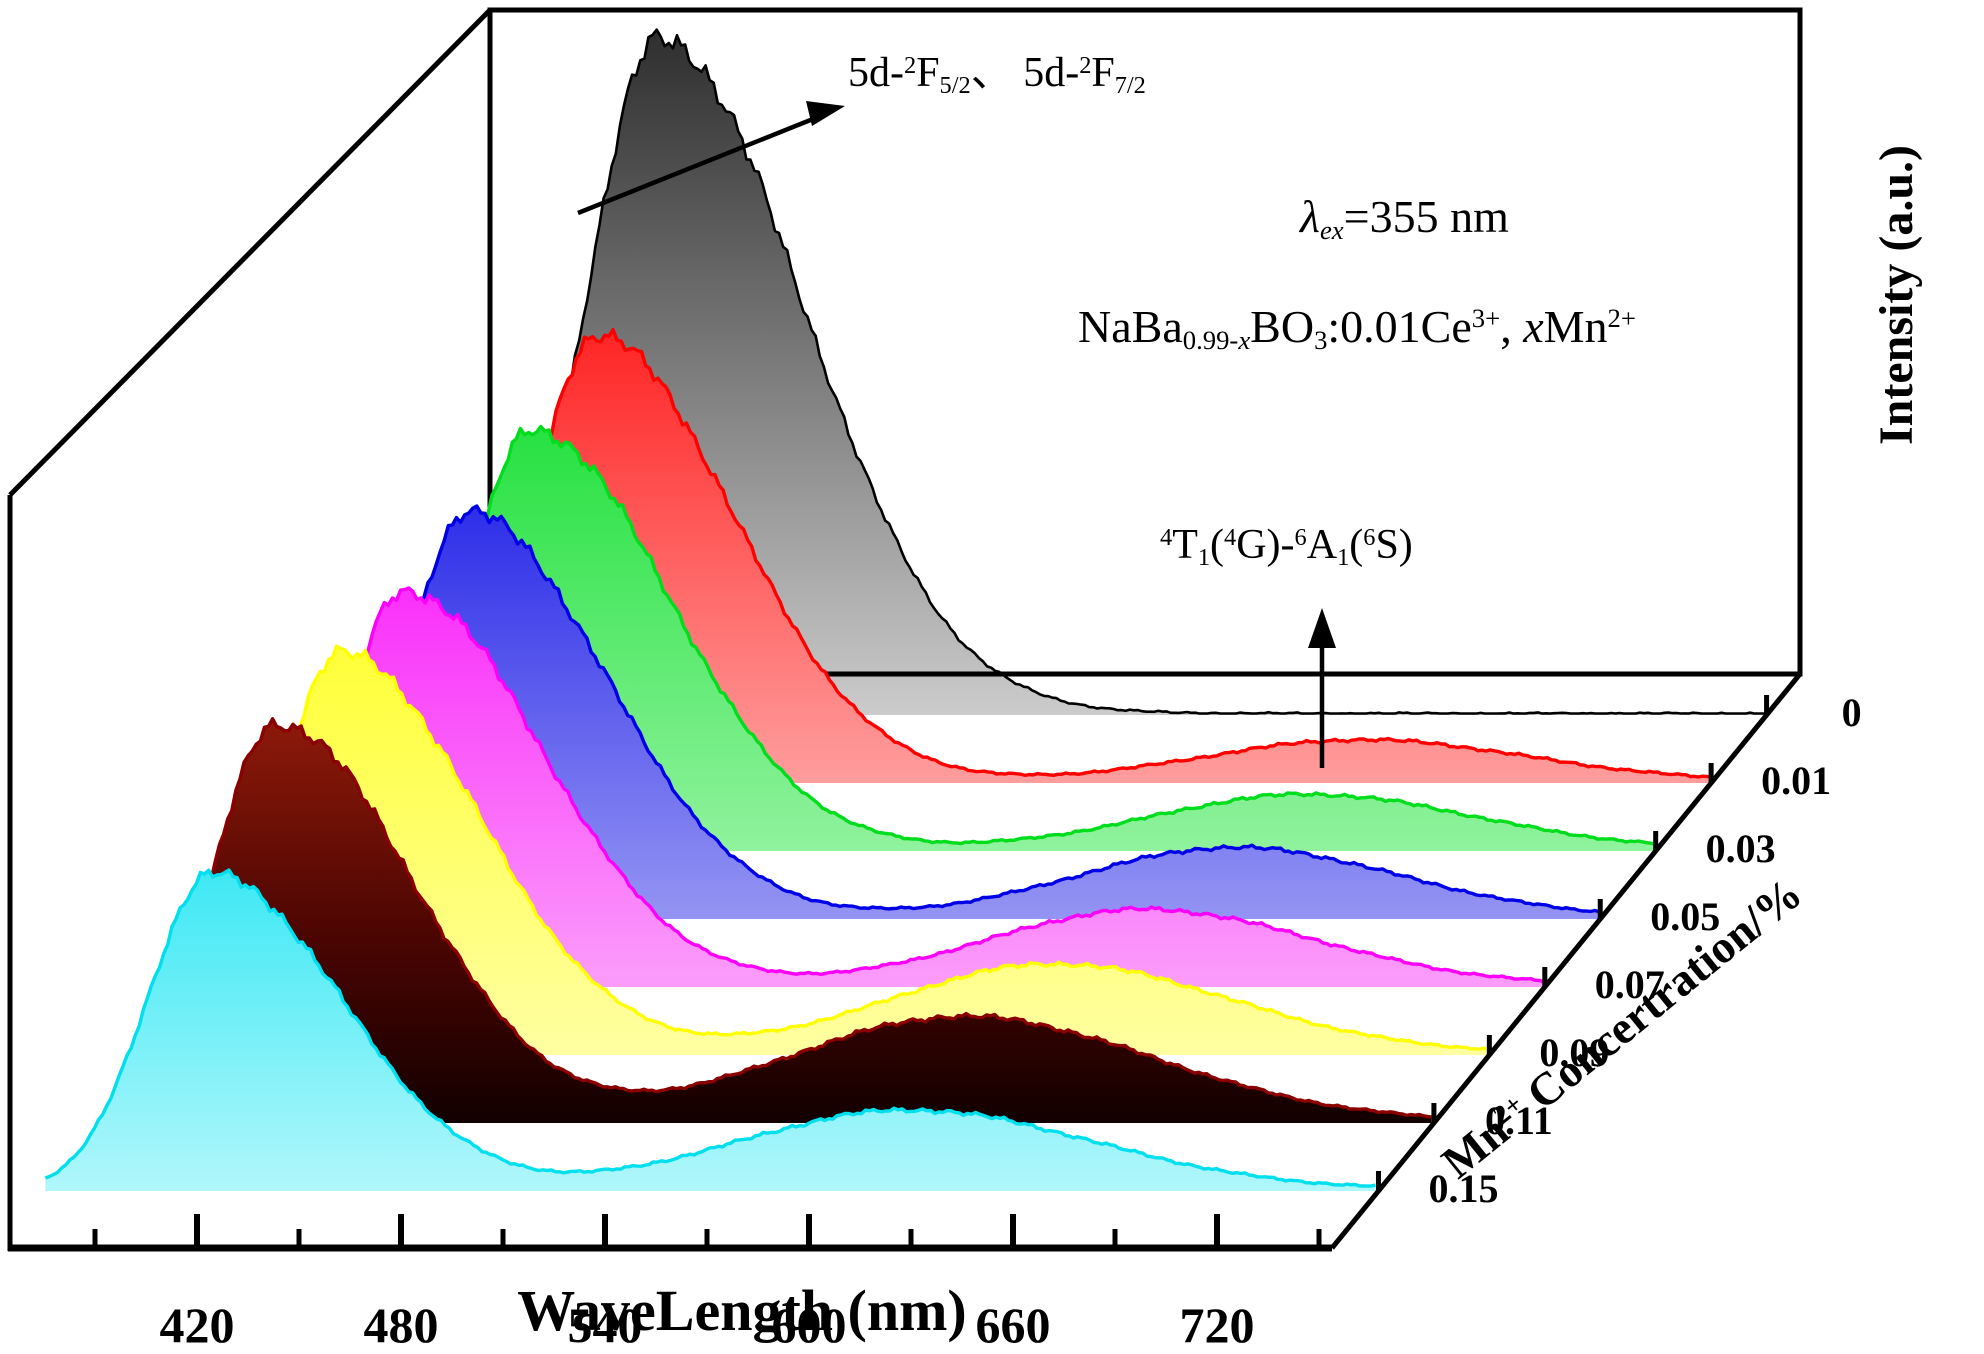 Image resolution: width=1984 pixels, height=1354 pixels. What do you see at coordinates (1130, 85) in the screenshot?
I see `text-fragment: 7/2` at bounding box center [1130, 85].